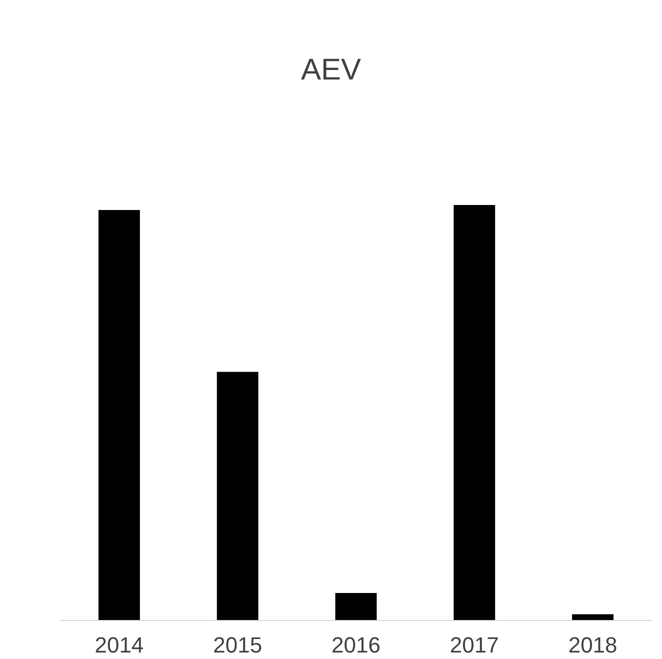 The width and height of the screenshot is (662, 659). Describe the element at coordinates (331, 70) in the screenshot. I see `chart-title: AEV` at that location.